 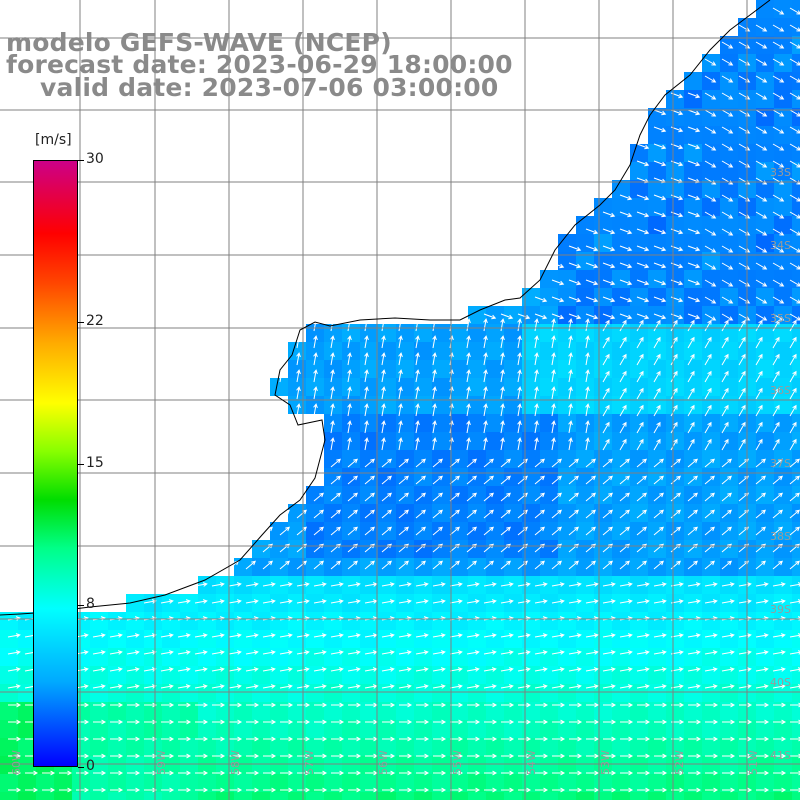 I want to click on longitude-label: 55W, so click(x=457, y=762).